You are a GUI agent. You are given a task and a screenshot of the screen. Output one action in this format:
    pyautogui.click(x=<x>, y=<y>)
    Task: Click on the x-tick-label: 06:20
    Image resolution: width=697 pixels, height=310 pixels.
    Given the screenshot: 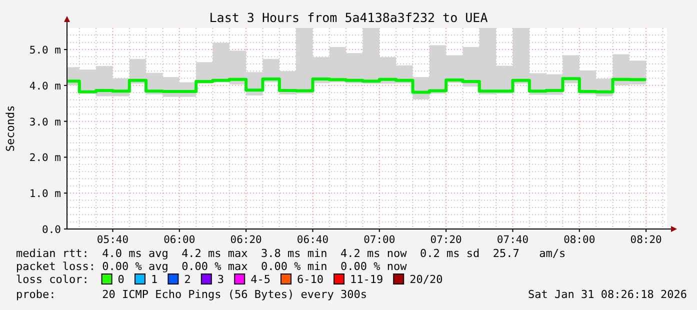 What is the action you would take?
    pyautogui.click(x=246, y=240)
    